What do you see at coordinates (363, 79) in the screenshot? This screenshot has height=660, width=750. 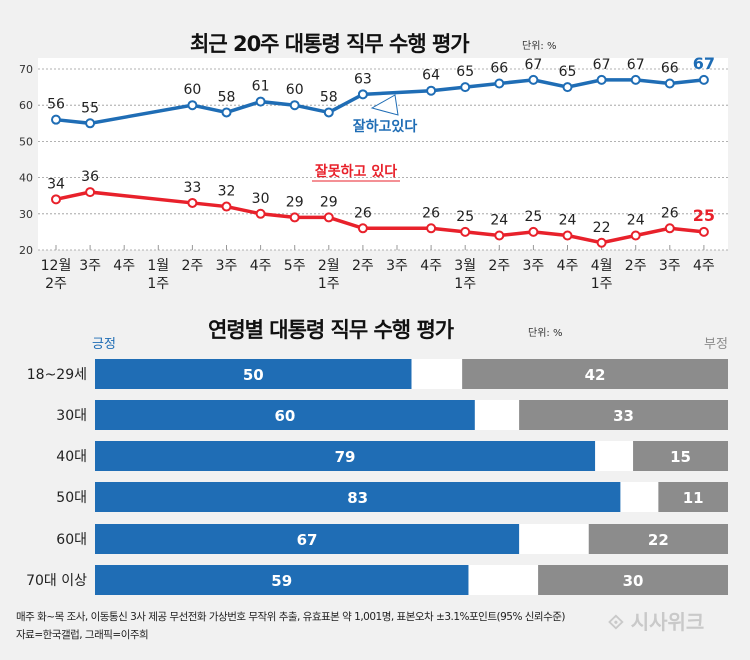 I see `data-label: 63` at bounding box center [363, 79].